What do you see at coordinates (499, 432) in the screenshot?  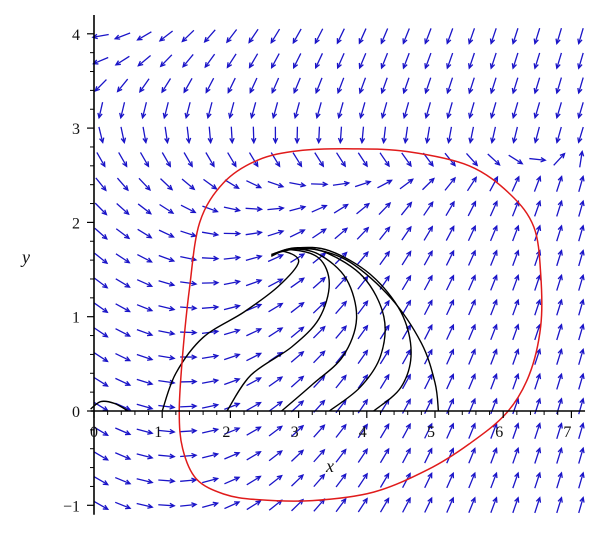 I see `x-tick-label: 6` at bounding box center [499, 432].